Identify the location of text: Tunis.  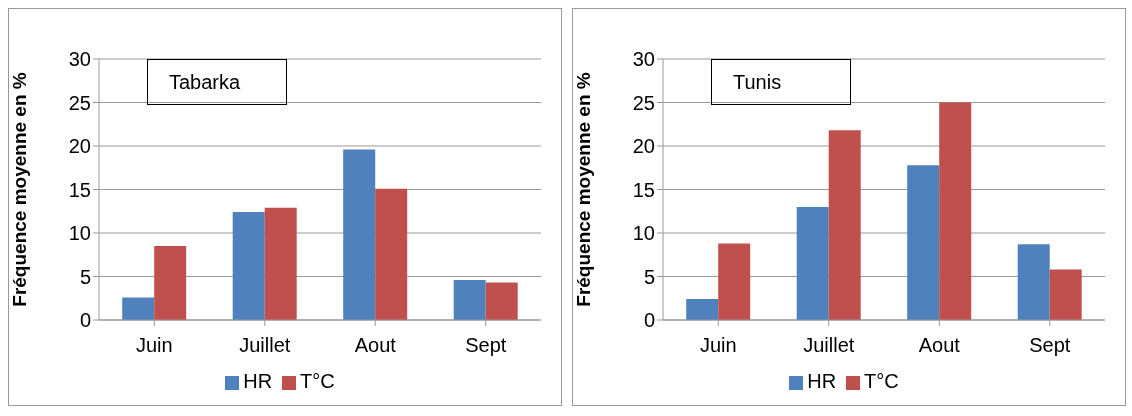
(757, 82).